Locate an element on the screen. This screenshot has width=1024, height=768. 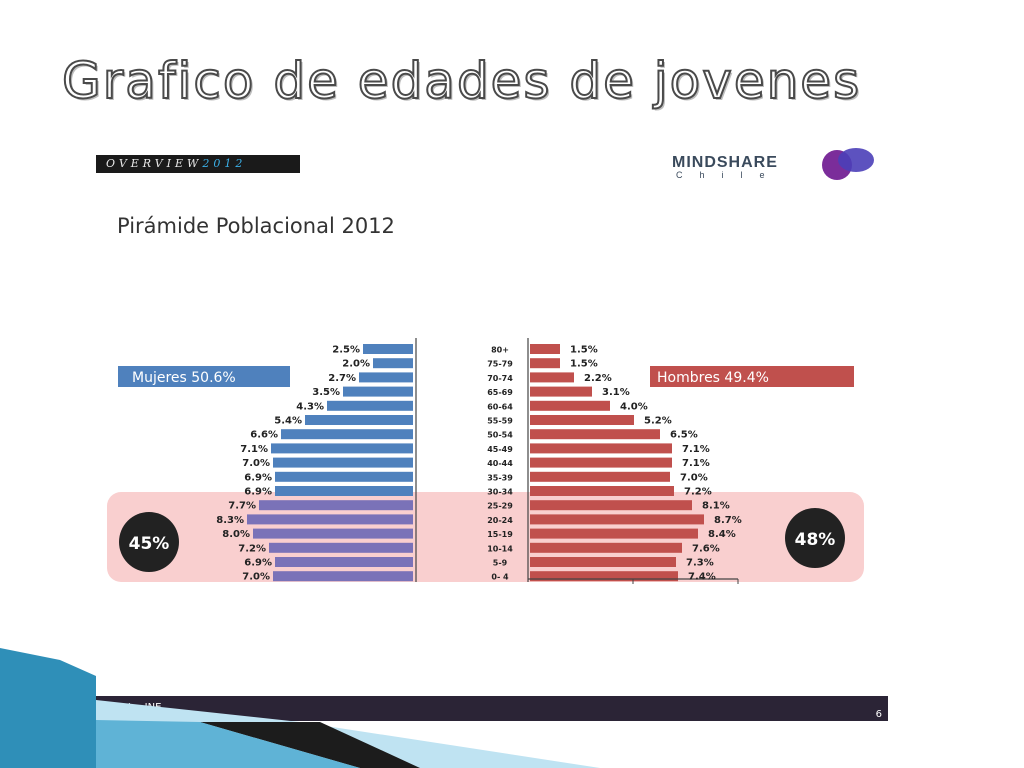
category-label-5-9: 5-9 is located at coordinates (500, 563).